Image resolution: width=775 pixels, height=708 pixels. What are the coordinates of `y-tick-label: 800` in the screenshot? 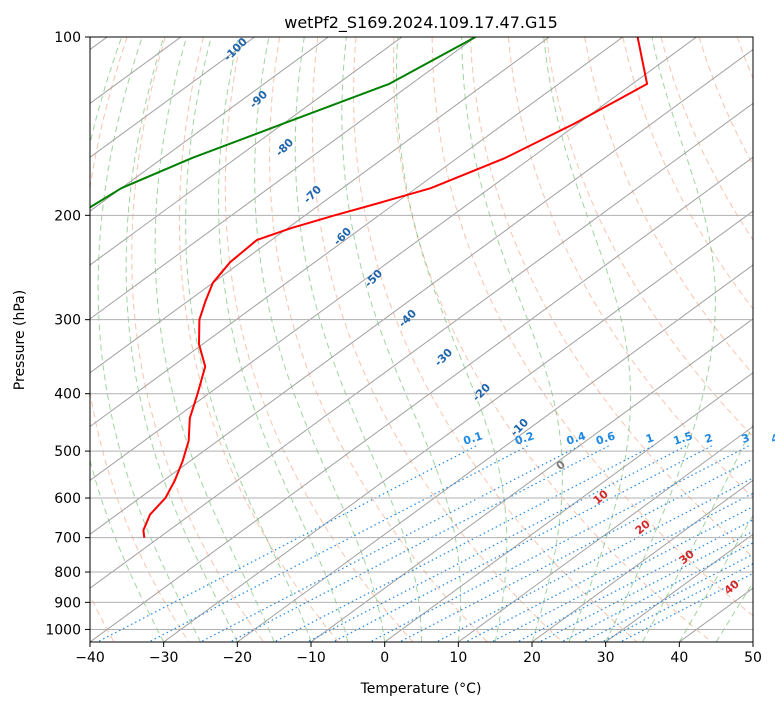 It's located at (67, 573).